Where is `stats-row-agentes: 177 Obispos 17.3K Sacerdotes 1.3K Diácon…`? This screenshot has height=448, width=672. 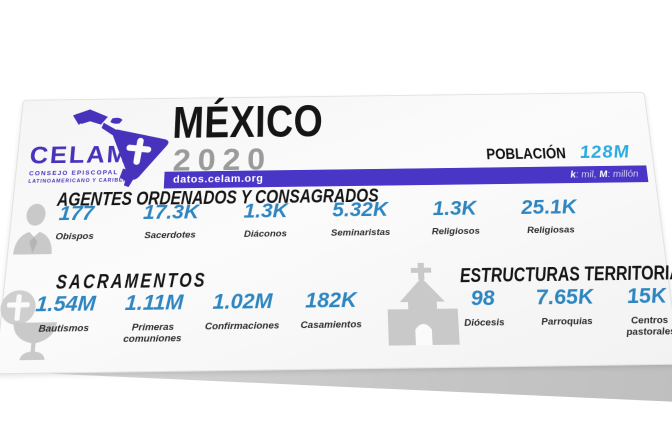 stats-row-agentes: 177 Obispos 17.3K Sacerdotes 1.3K Diácon… is located at coordinates (312, 219).